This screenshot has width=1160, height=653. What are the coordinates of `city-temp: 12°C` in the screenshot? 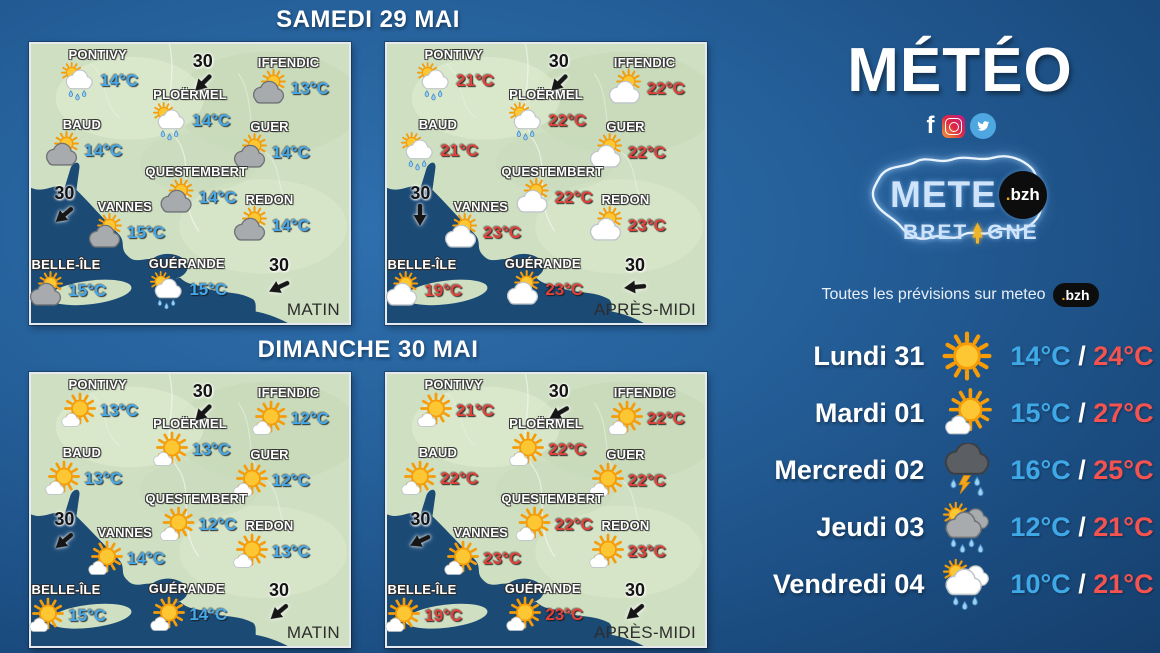 It's located at (217, 524).